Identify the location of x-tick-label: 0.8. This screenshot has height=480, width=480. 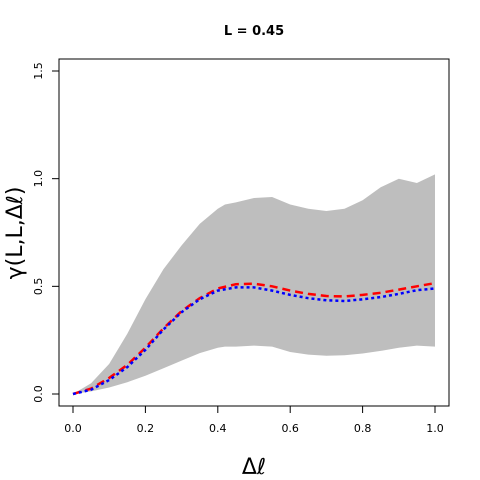
(363, 428).